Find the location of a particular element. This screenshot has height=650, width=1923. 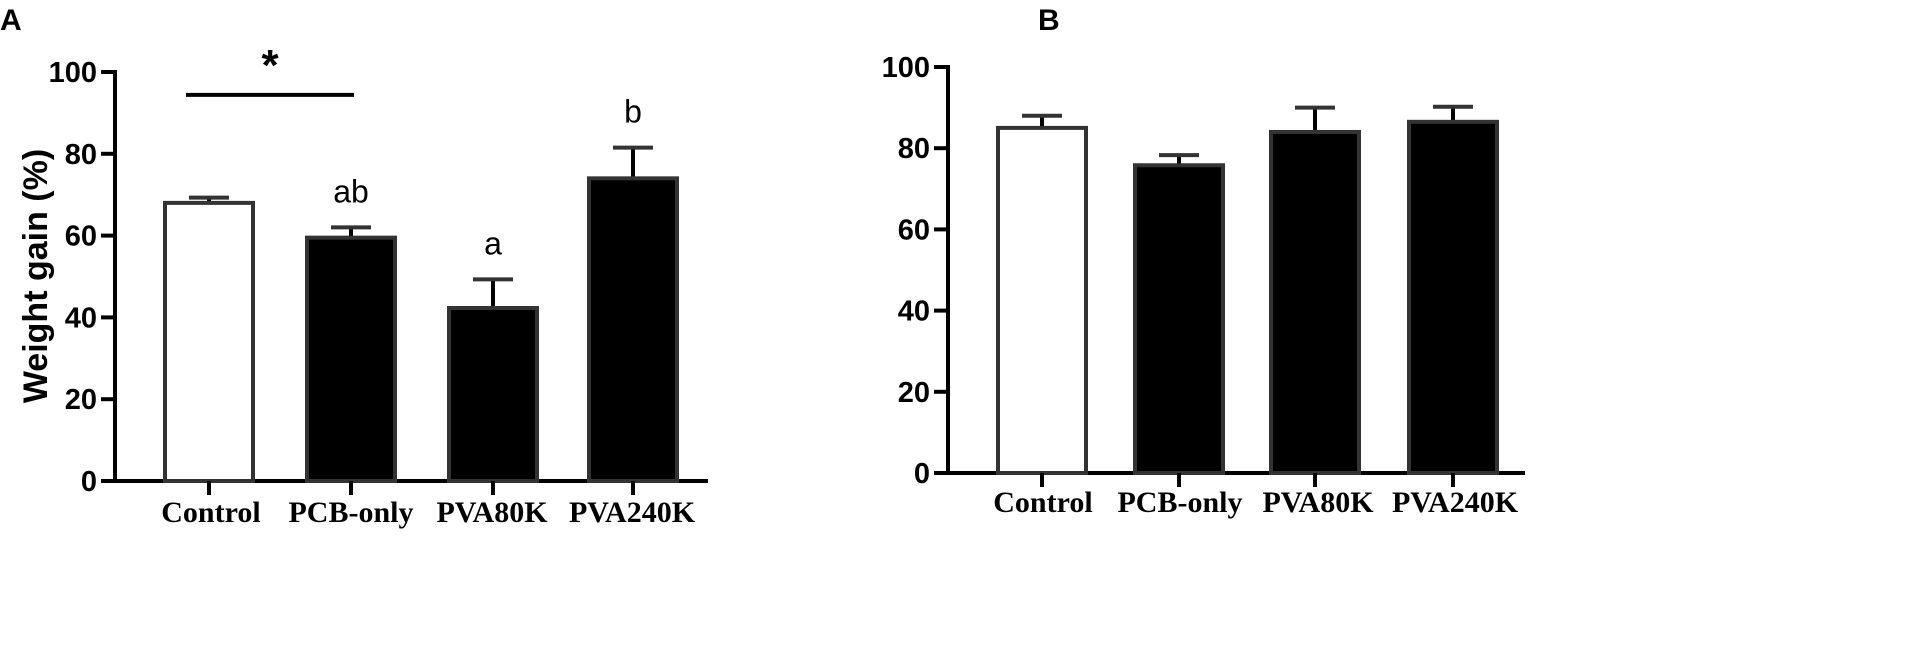

panel-label: A is located at coordinates (11, 20).